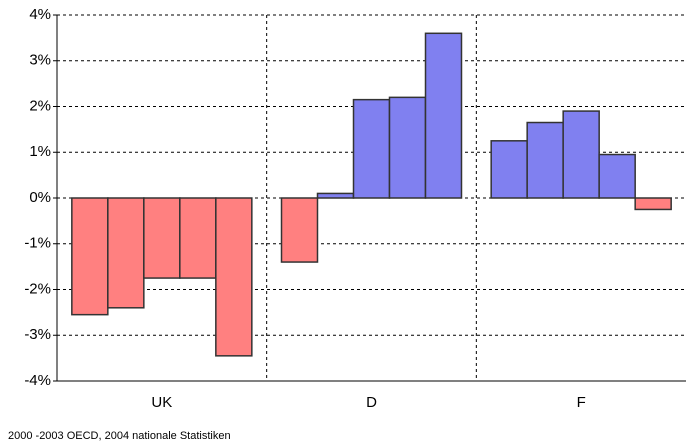  Describe the element at coordinates (161, 402) in the screenshot. I see `x-tick-label: UK` at that location.